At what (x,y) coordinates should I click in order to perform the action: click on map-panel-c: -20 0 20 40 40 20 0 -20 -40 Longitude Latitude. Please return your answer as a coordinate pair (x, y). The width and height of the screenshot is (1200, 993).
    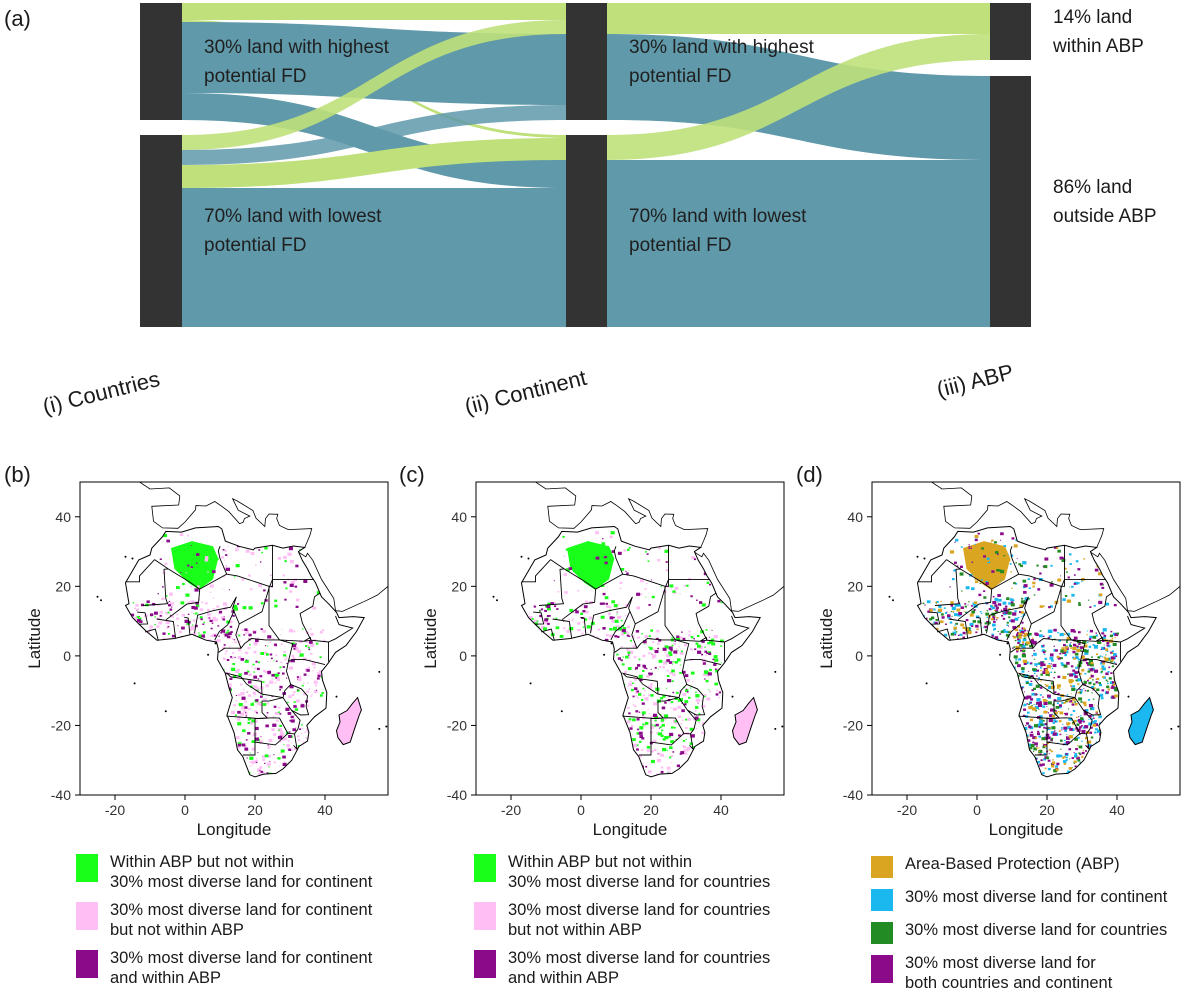
    Looking at the image, I should click on (596, 655).